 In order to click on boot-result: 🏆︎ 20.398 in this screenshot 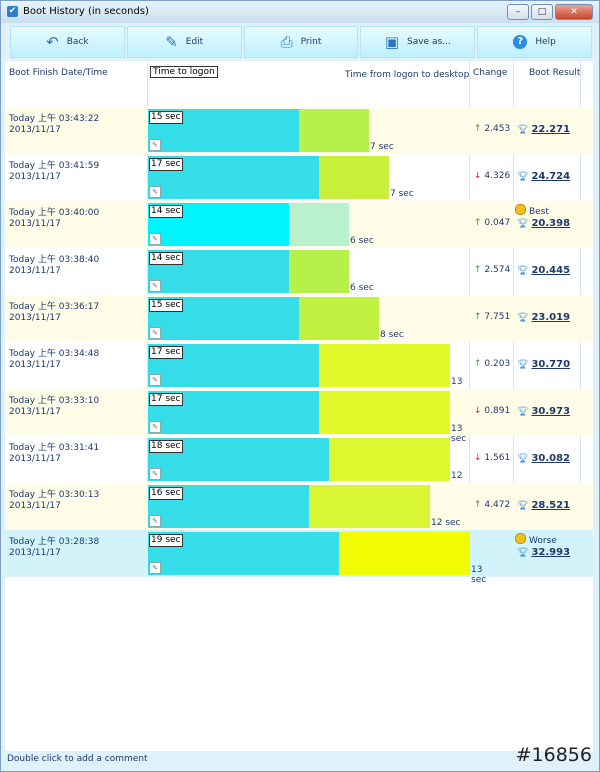, I will do `click(543, 223)`.